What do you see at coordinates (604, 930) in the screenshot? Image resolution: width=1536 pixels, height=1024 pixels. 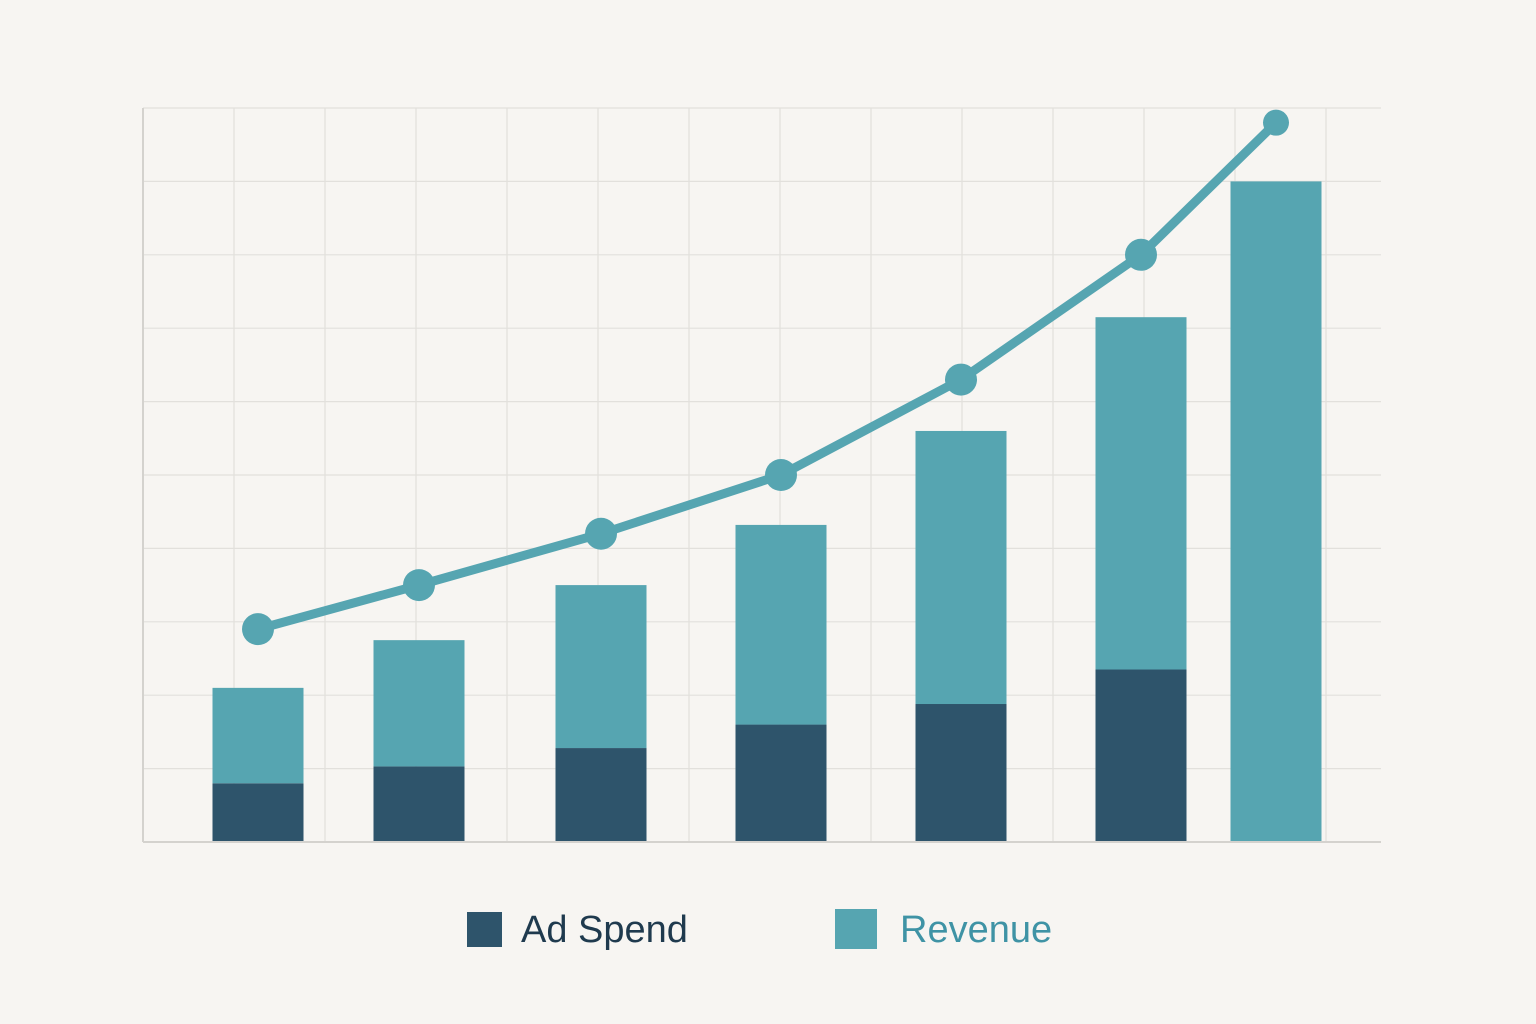 I see `legend-label-ad-spend: Ad Spend` at bounding box center [604, 930].